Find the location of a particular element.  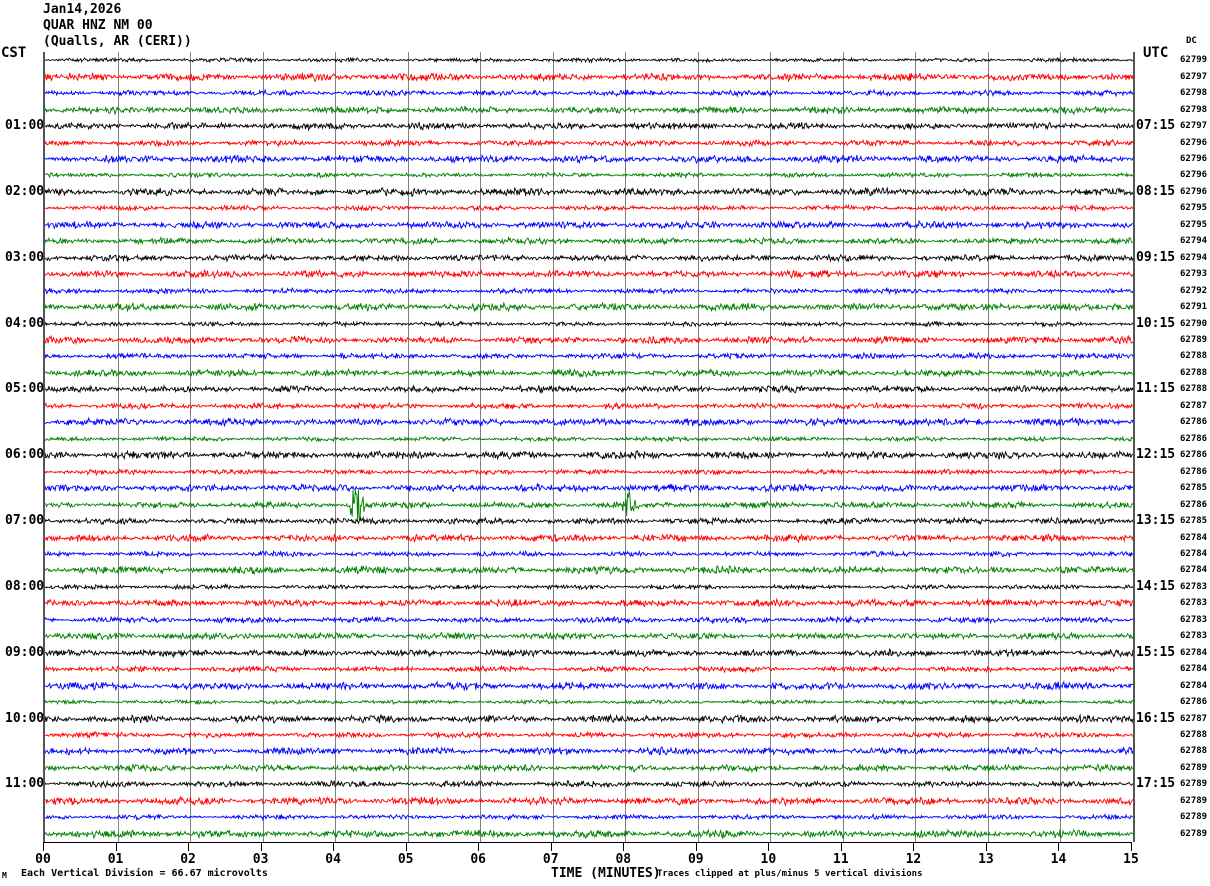

x-tick-label: 08 is located at coordinates (623, 859).